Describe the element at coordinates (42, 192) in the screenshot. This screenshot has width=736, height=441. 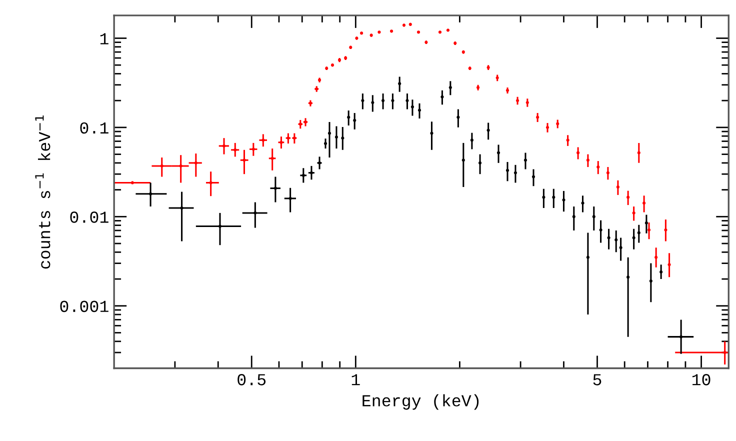
I see `y-axis-title: counts s$^{−1}$ keV$^{−1}$` at that location.